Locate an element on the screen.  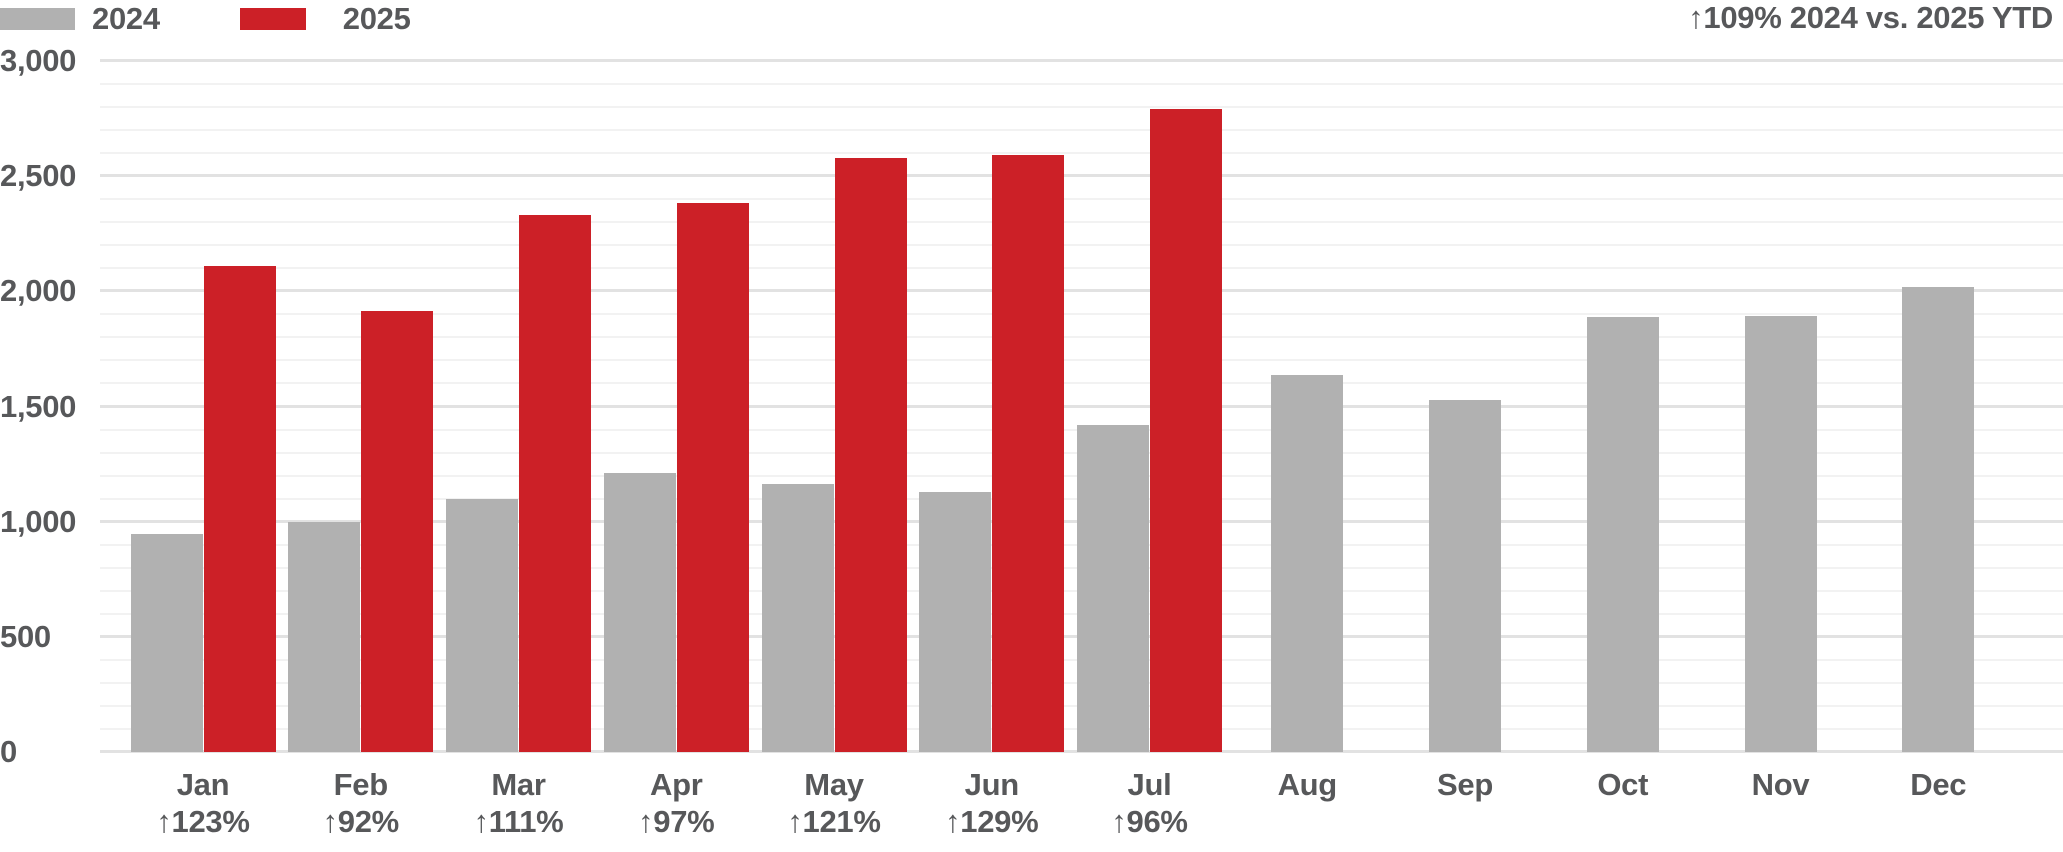
bar-2025-mar is located at coordinates (555, 483).